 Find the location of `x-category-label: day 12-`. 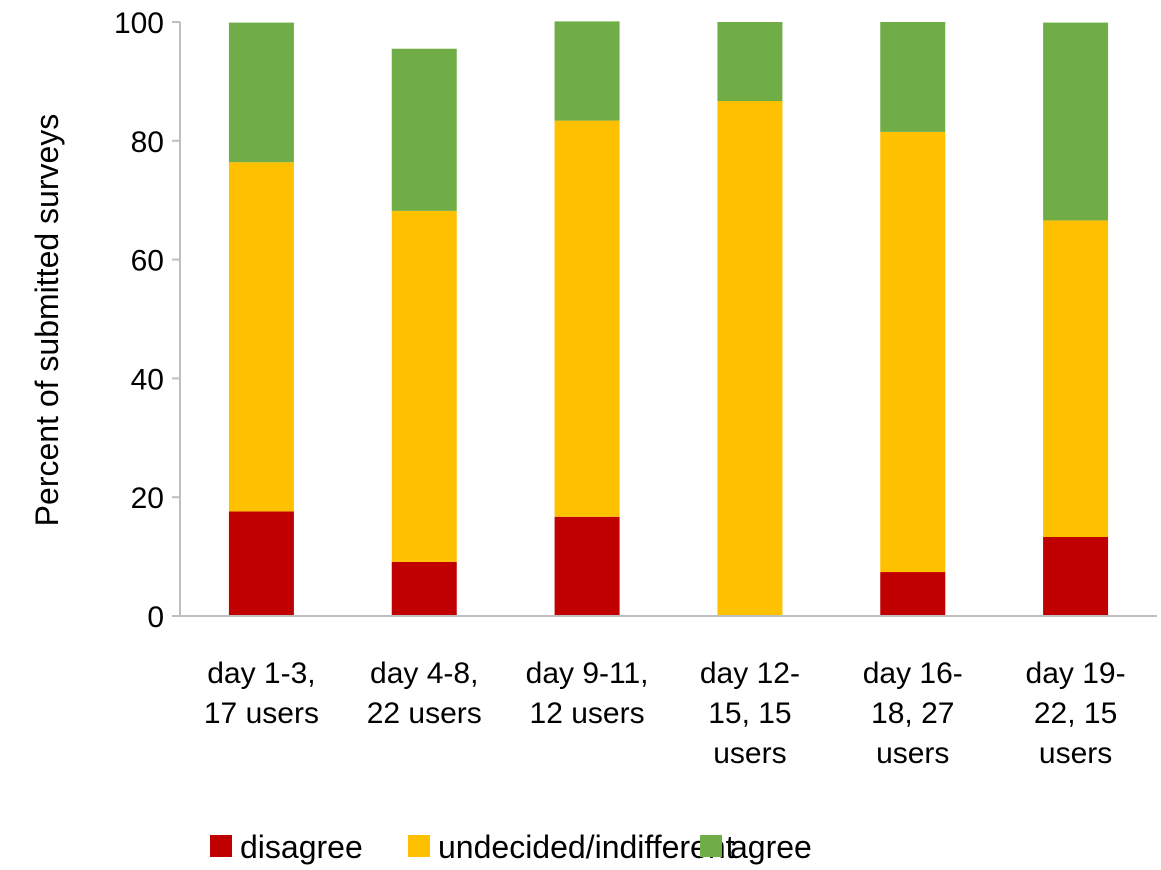

x-category-label: day 12- is located at coordinates (750, 673).